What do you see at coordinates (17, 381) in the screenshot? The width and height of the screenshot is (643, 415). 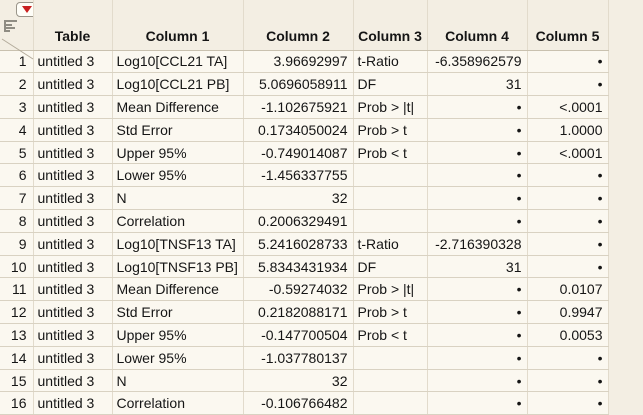 I see `row-number: 15` at bounding box center [17, 381].